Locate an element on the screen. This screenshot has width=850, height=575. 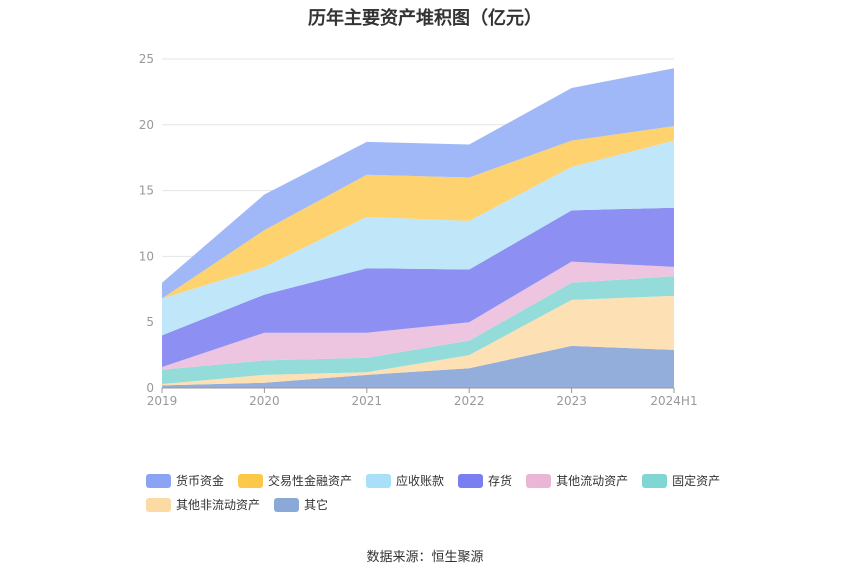
legend-label: 交易性金融资产 is located at coordinates (310, 481).